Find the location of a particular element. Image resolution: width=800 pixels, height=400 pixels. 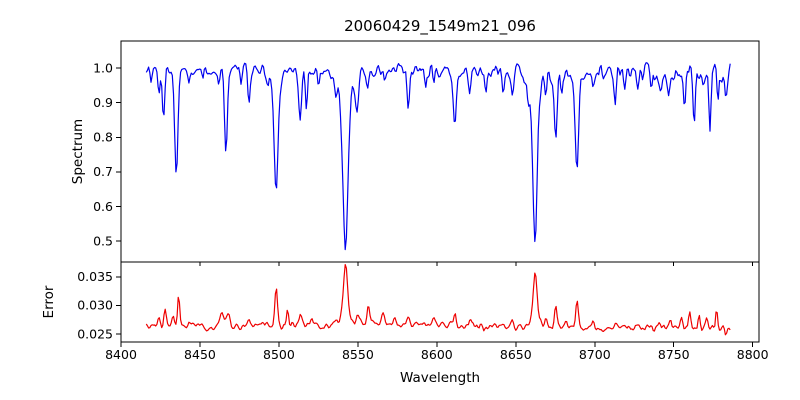

spectrum-y-tick-label: 0.5 is located at coordinates (103, 241).